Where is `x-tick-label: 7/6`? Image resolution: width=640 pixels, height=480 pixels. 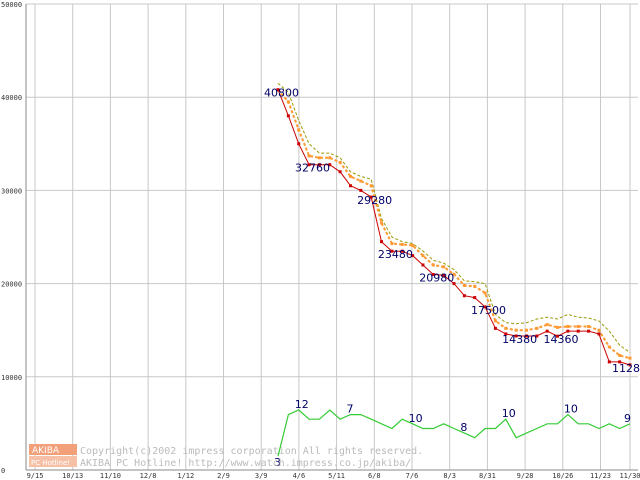
x-tick-label: 7/6 is located at coordinates (412, 476).